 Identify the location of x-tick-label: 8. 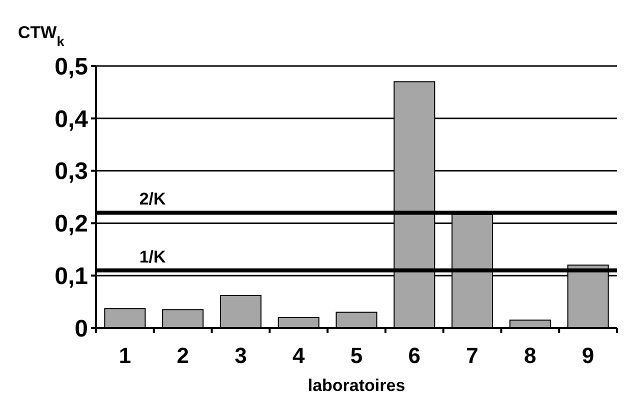
(530, 355).